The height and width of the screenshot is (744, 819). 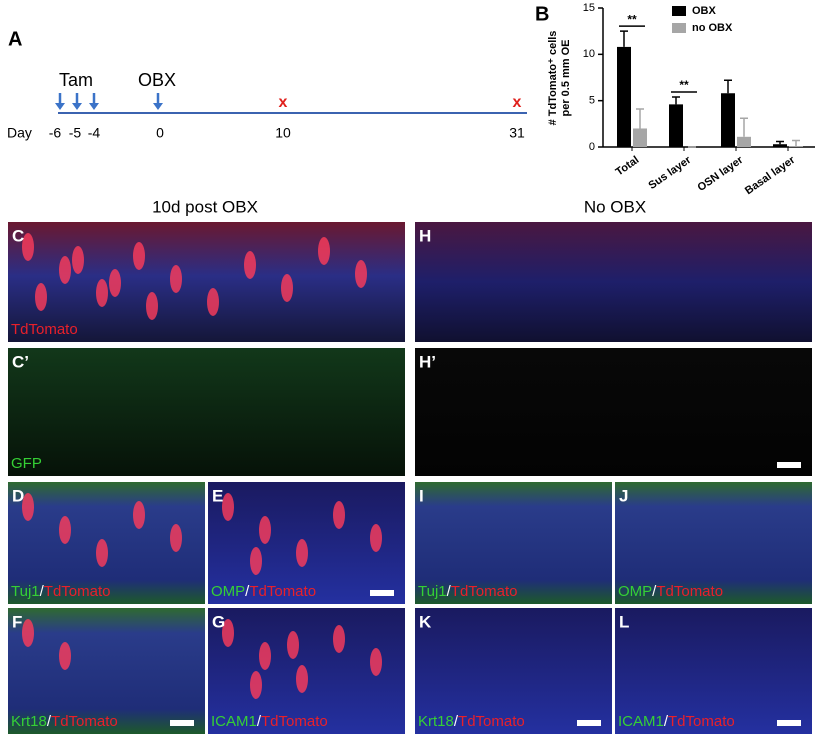 I want to click on day-tick: -4, so click(x=94, y=133).